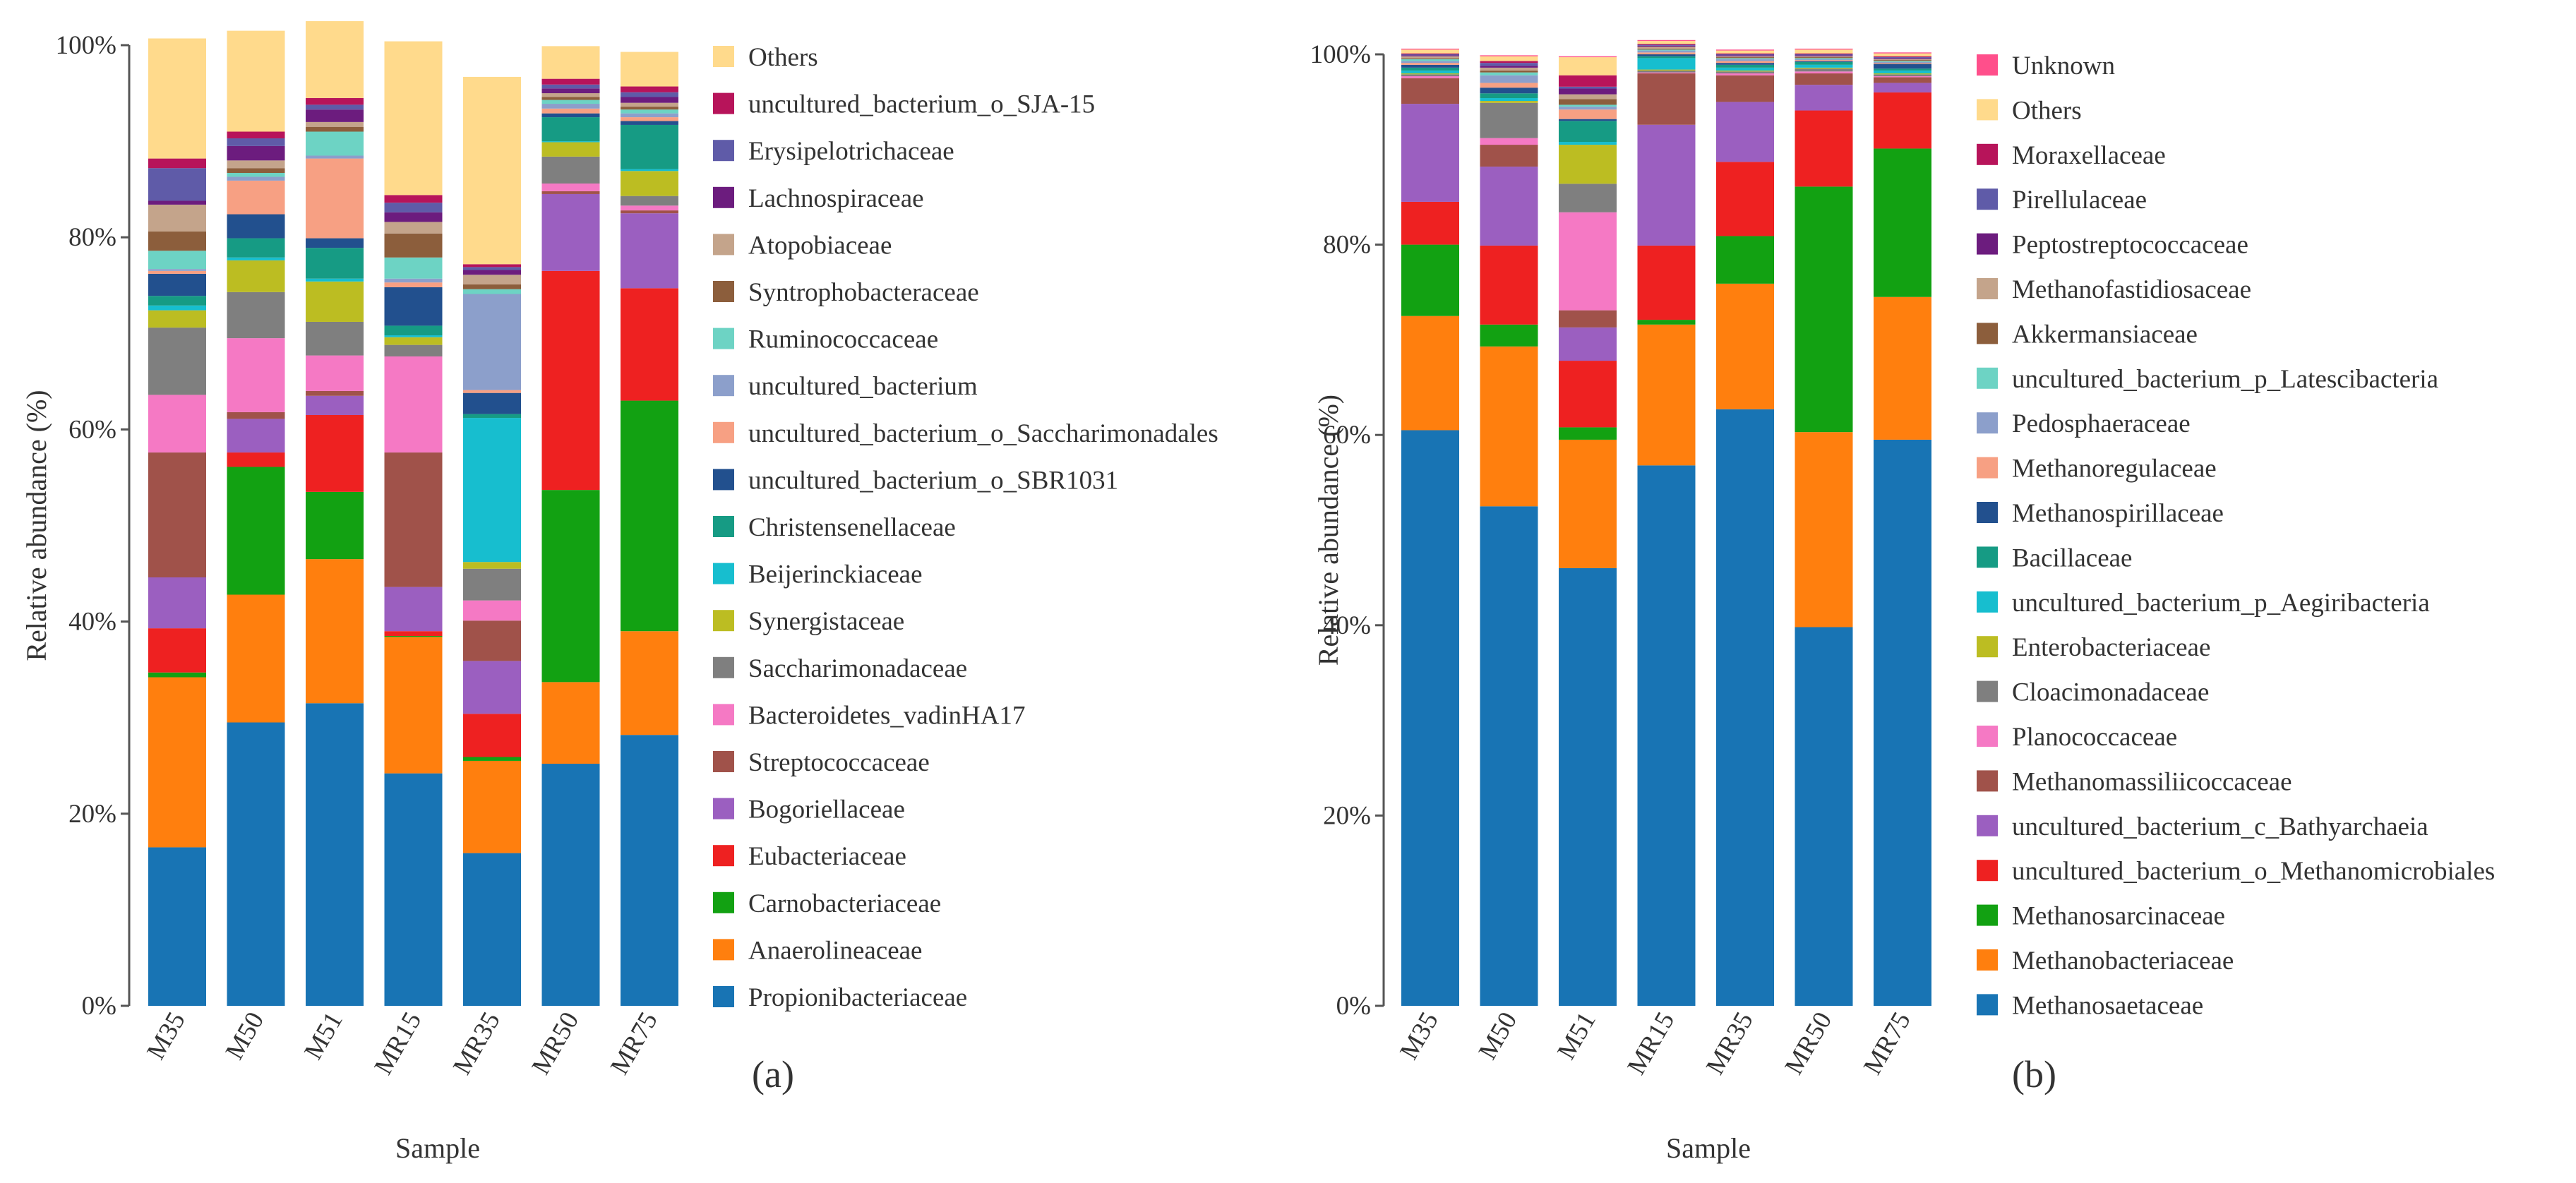 The image size is (2576, 1183). What do you see at coordinates (835, 950) in the screenshot?
I see `panel-a-legend-label: Anaerolineaceae` at bounding box center [835, 950].